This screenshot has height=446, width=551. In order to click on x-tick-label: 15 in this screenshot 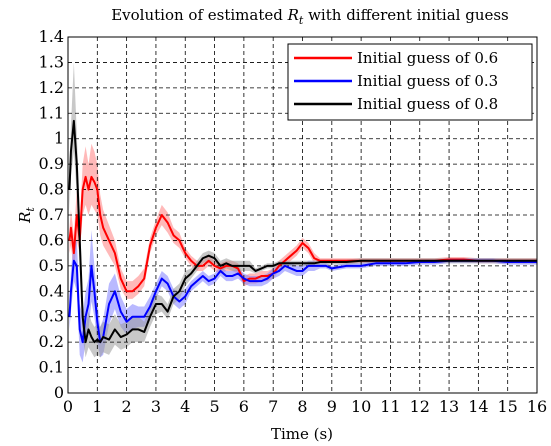, I will do `click(508, 406)`.